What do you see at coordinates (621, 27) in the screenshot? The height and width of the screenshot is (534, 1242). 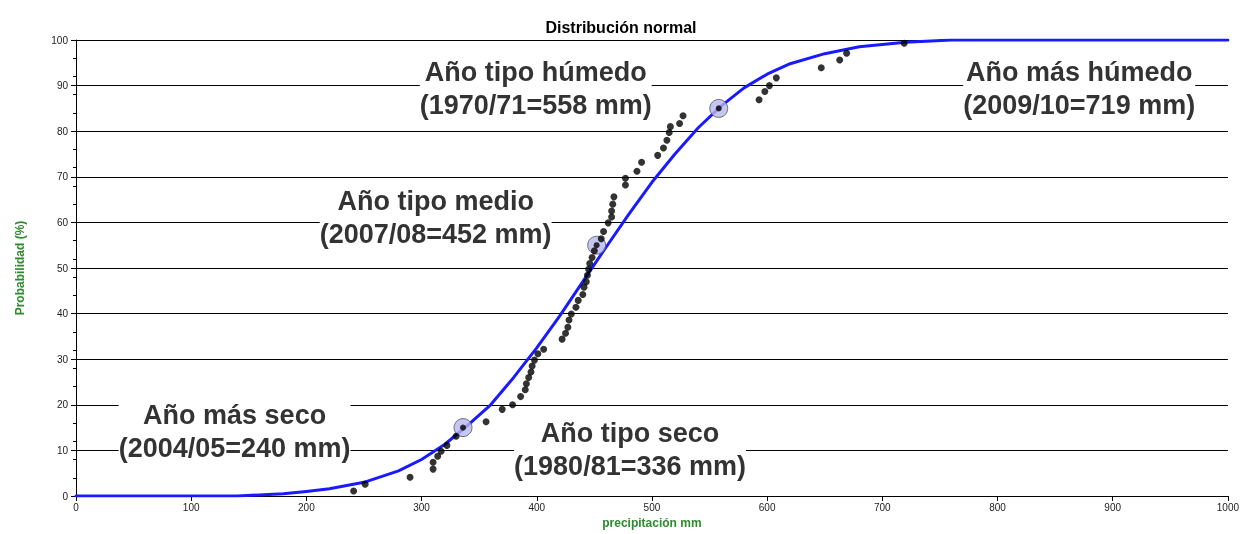 I see `chart-title: Distribución normal` at bounding box center [621, 27].